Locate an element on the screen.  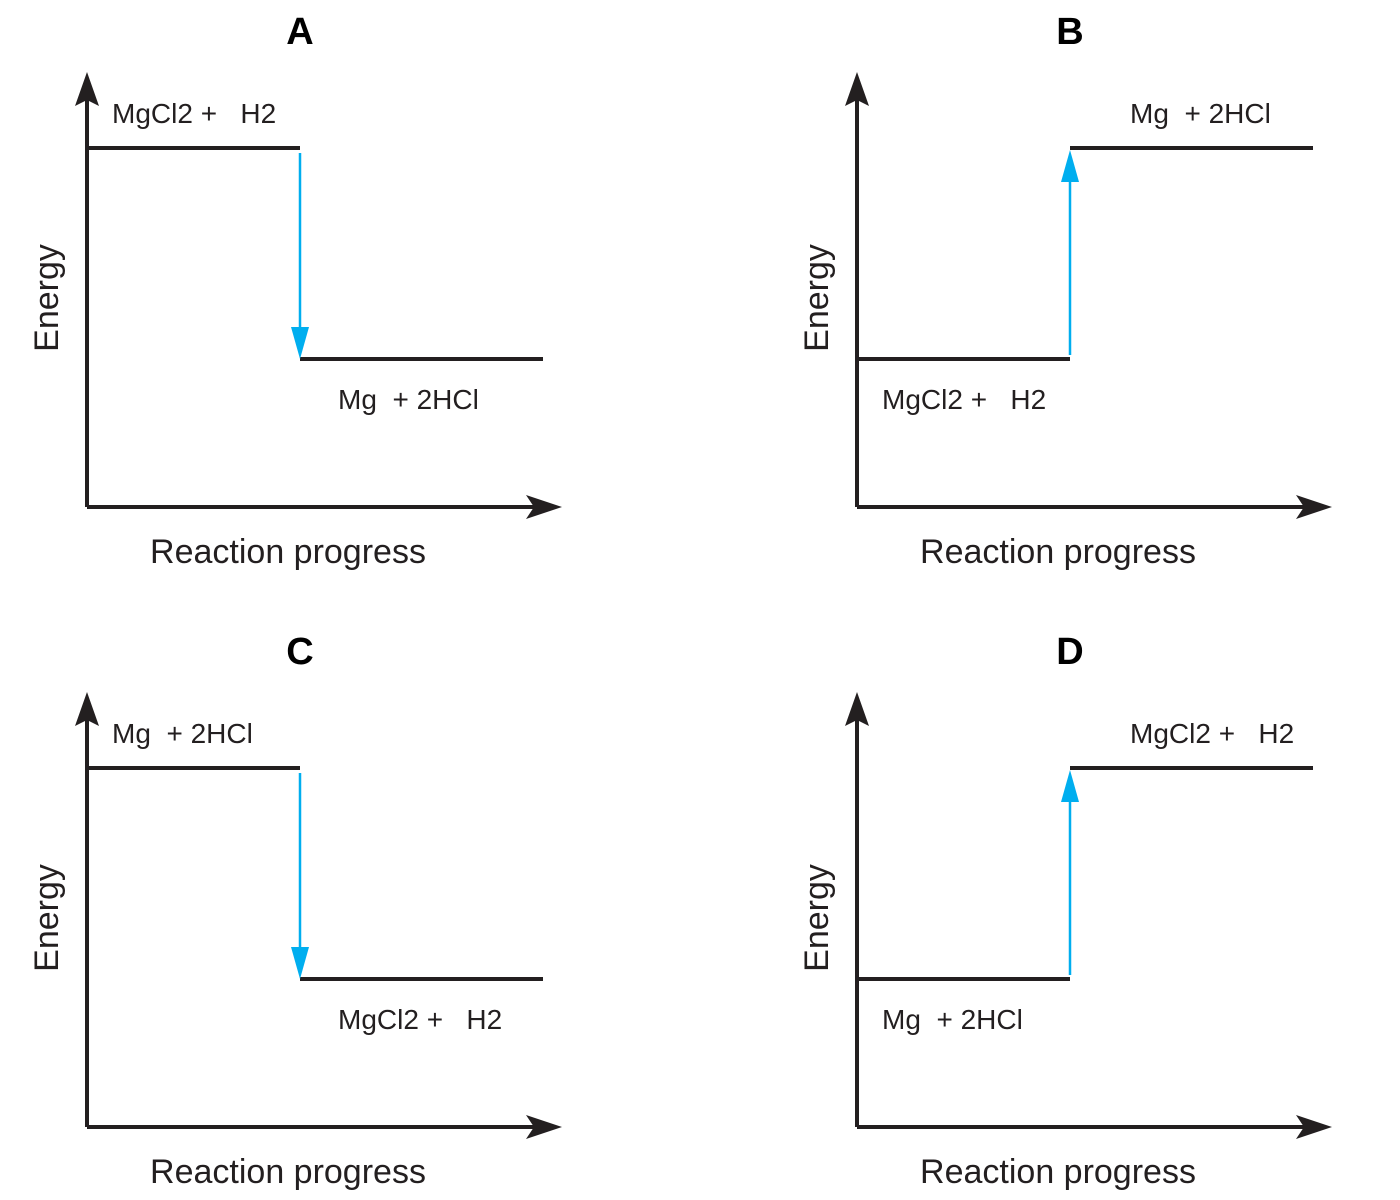
panel-title: A is located at coordinates (299, 32).